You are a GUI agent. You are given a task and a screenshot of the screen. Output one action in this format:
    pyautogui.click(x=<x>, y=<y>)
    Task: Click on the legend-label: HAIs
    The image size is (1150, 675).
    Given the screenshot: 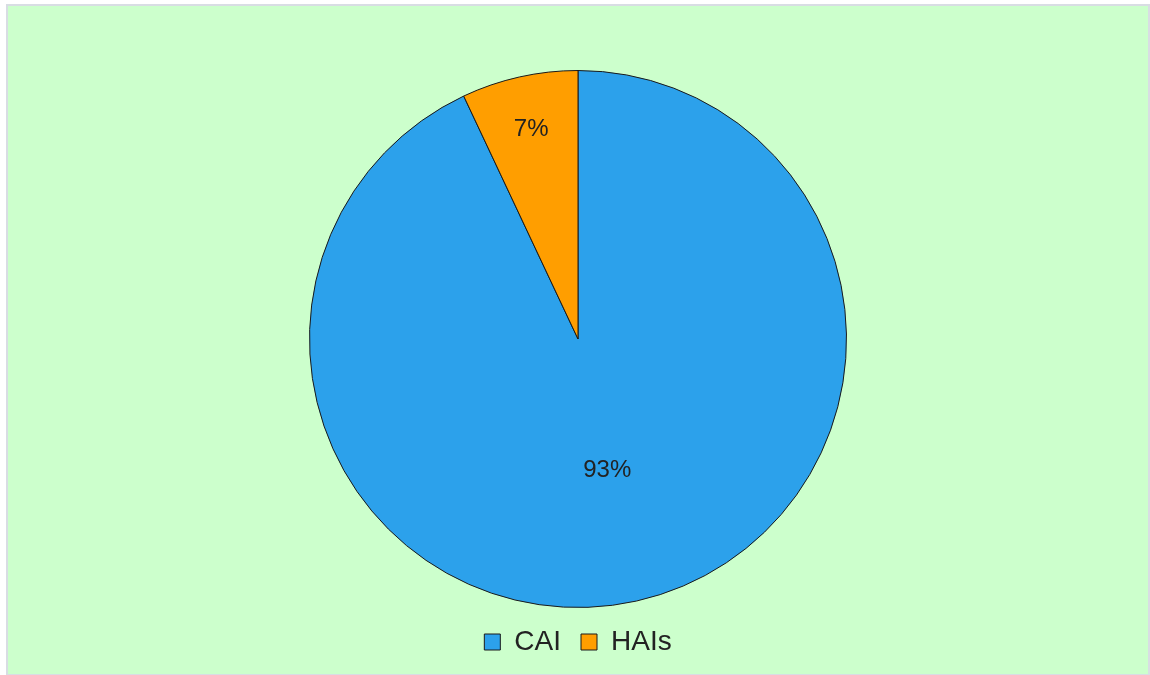 What is the action you would take?
    pyautogui.click(x=641, y=640)
    